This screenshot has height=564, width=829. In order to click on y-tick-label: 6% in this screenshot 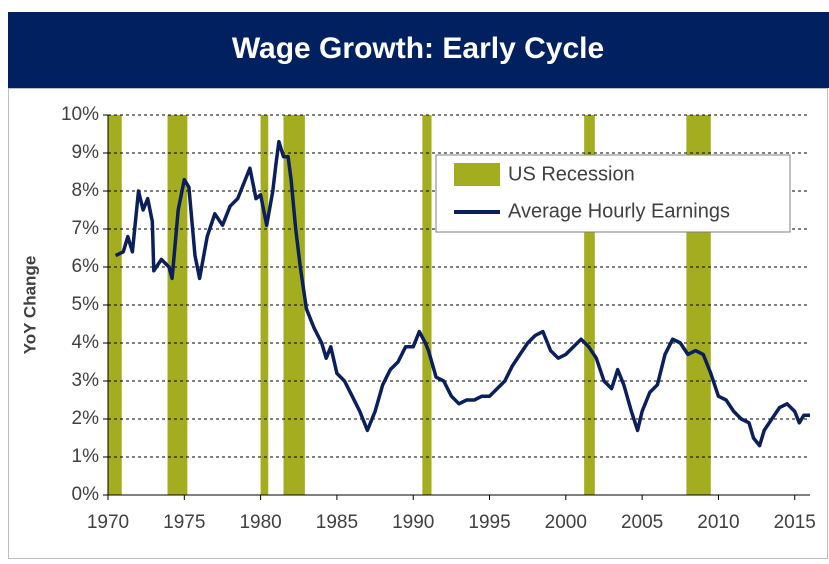, I will do `click(86, 266)`.